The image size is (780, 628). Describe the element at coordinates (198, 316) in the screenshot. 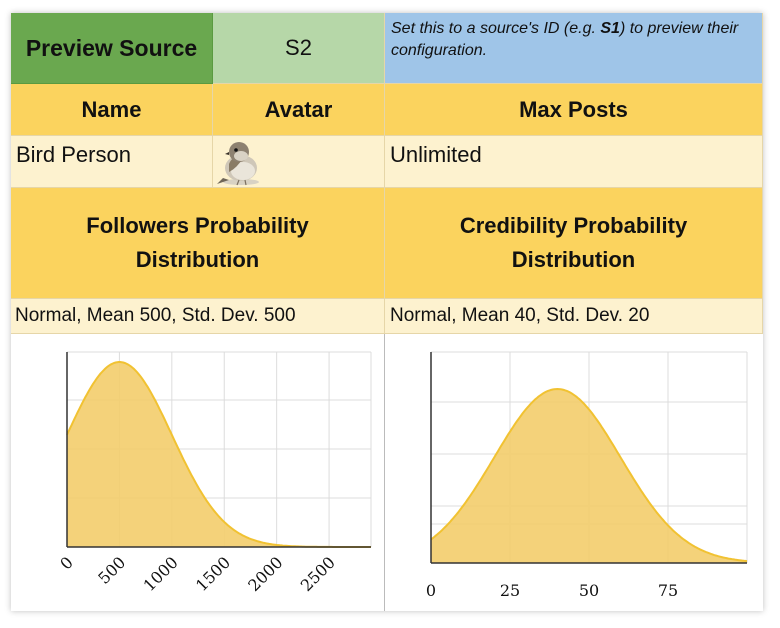

I see `followers-distribution-value: Normal, Mean 500, Std. Dev. 500` at that location.